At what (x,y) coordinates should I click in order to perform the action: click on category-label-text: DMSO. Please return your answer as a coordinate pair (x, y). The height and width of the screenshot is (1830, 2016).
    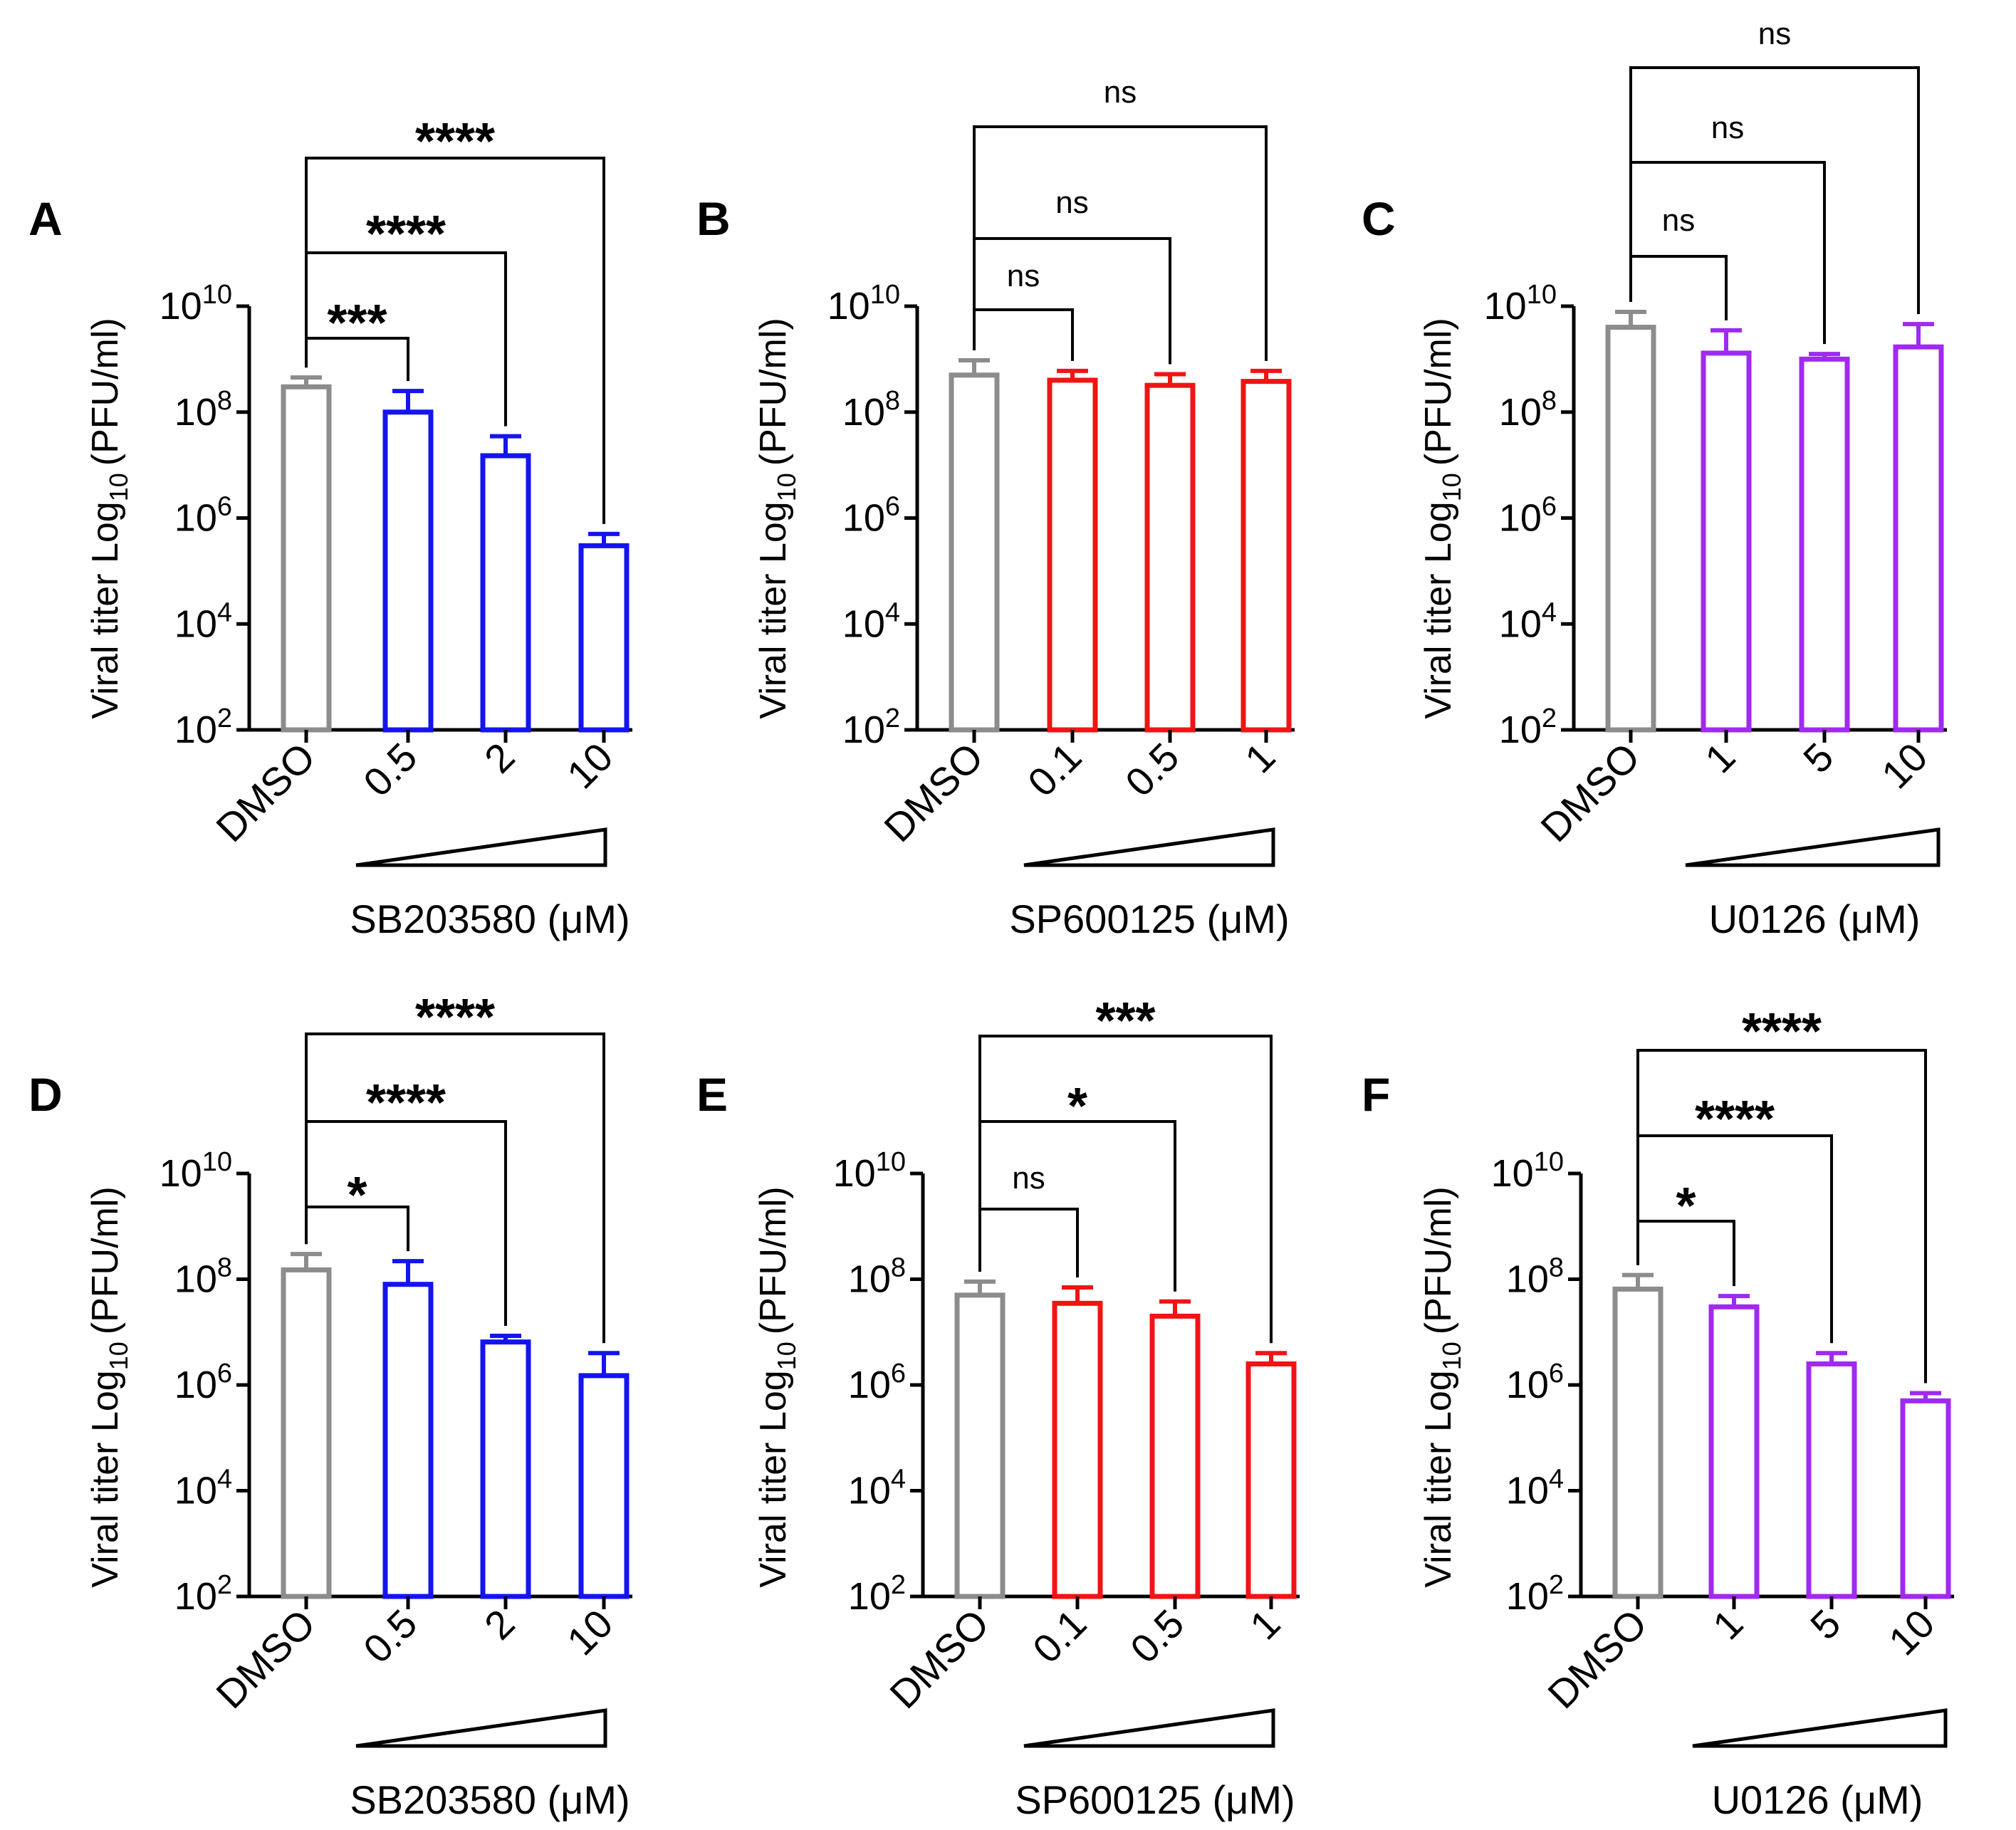
    Looking at the image, I should click on (265, 1659).